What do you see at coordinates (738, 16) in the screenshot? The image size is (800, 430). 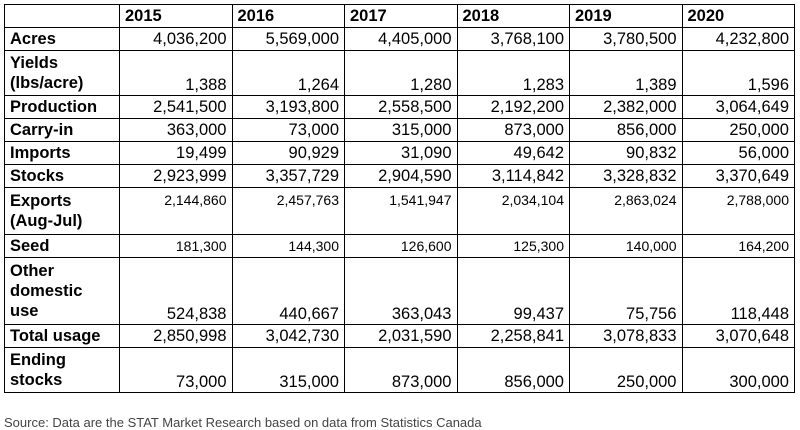 I see `year-header: 2020` at bounding box center [738, 16].